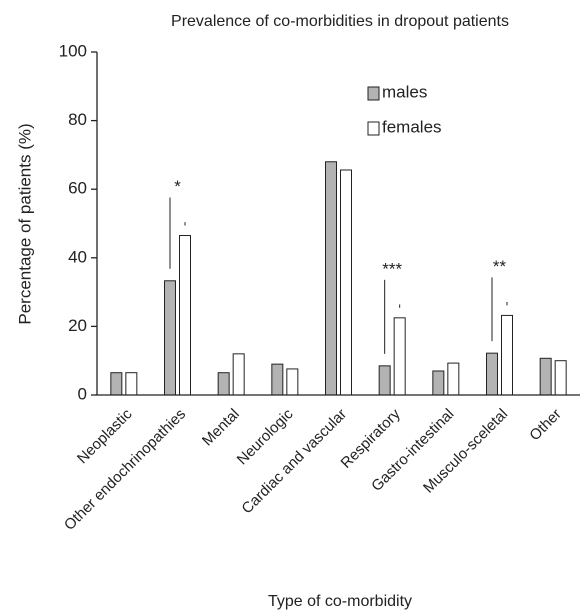 This screenshot has height=615, width=582. I want to click on x-axis-label: Type of co-morbidity, so click(340, 601).